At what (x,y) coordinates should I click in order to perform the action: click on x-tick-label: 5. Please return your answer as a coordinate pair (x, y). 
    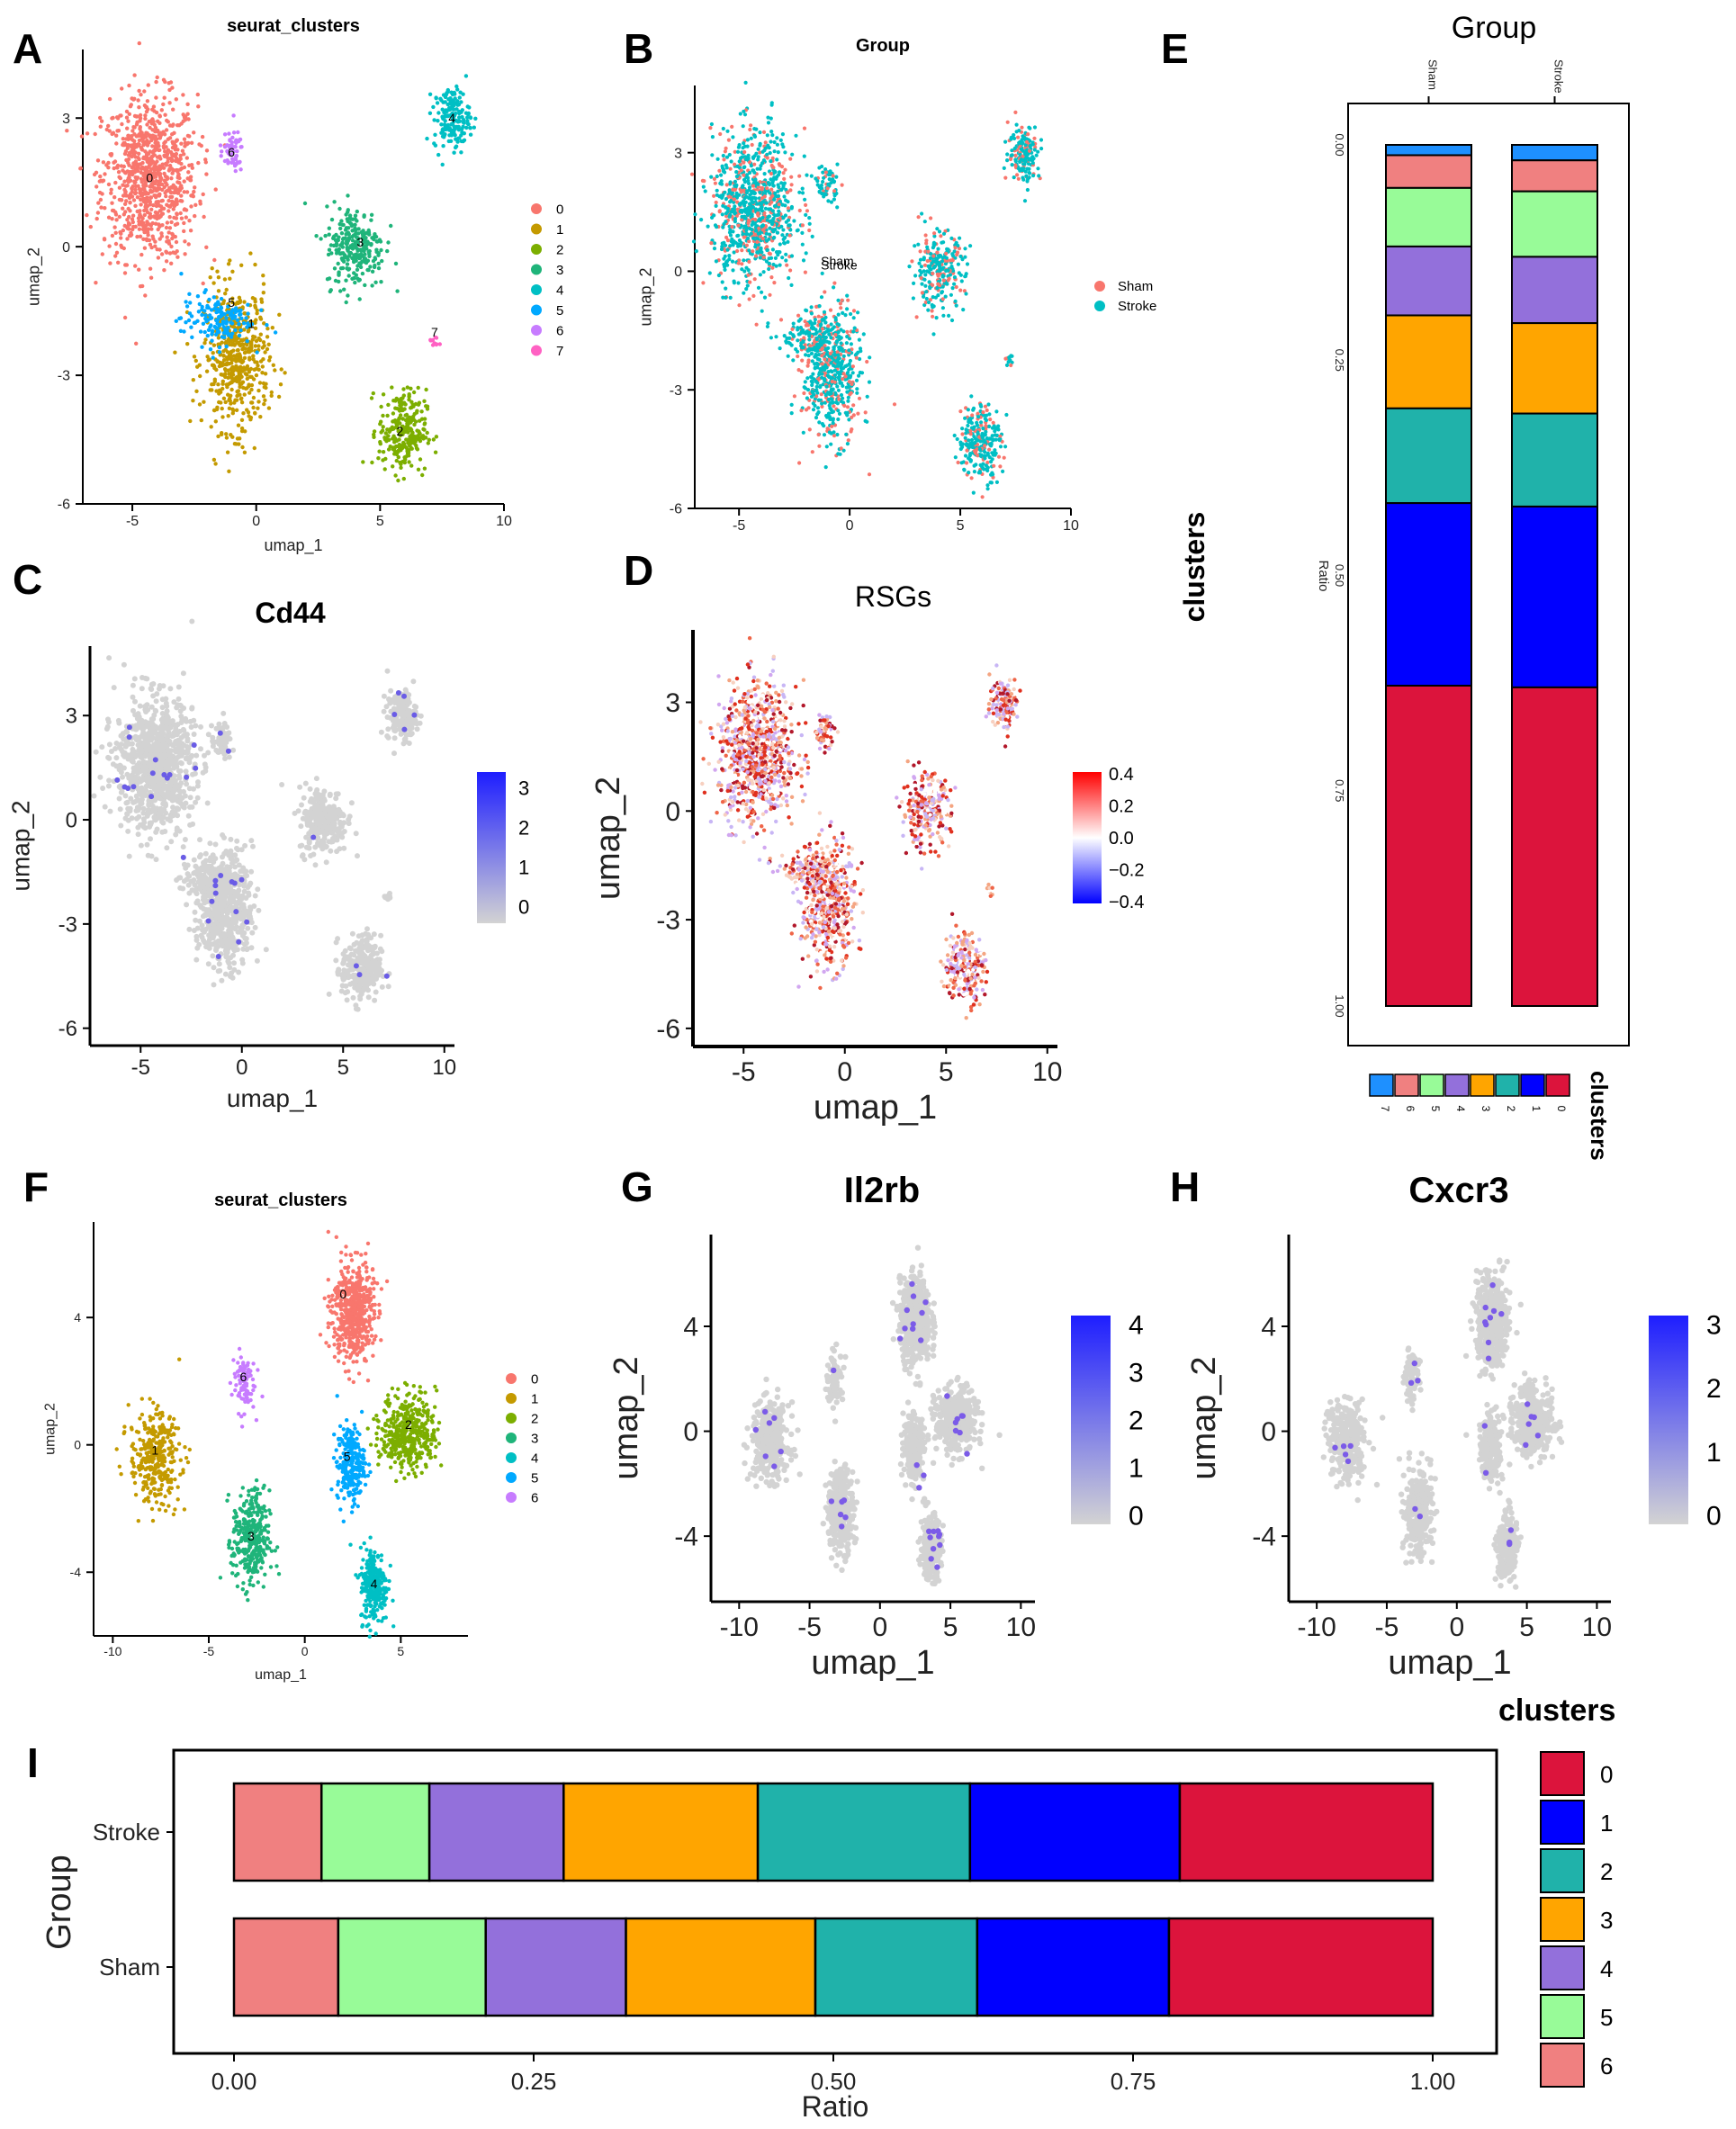
    Looking at the image, I should click on (961, 526).